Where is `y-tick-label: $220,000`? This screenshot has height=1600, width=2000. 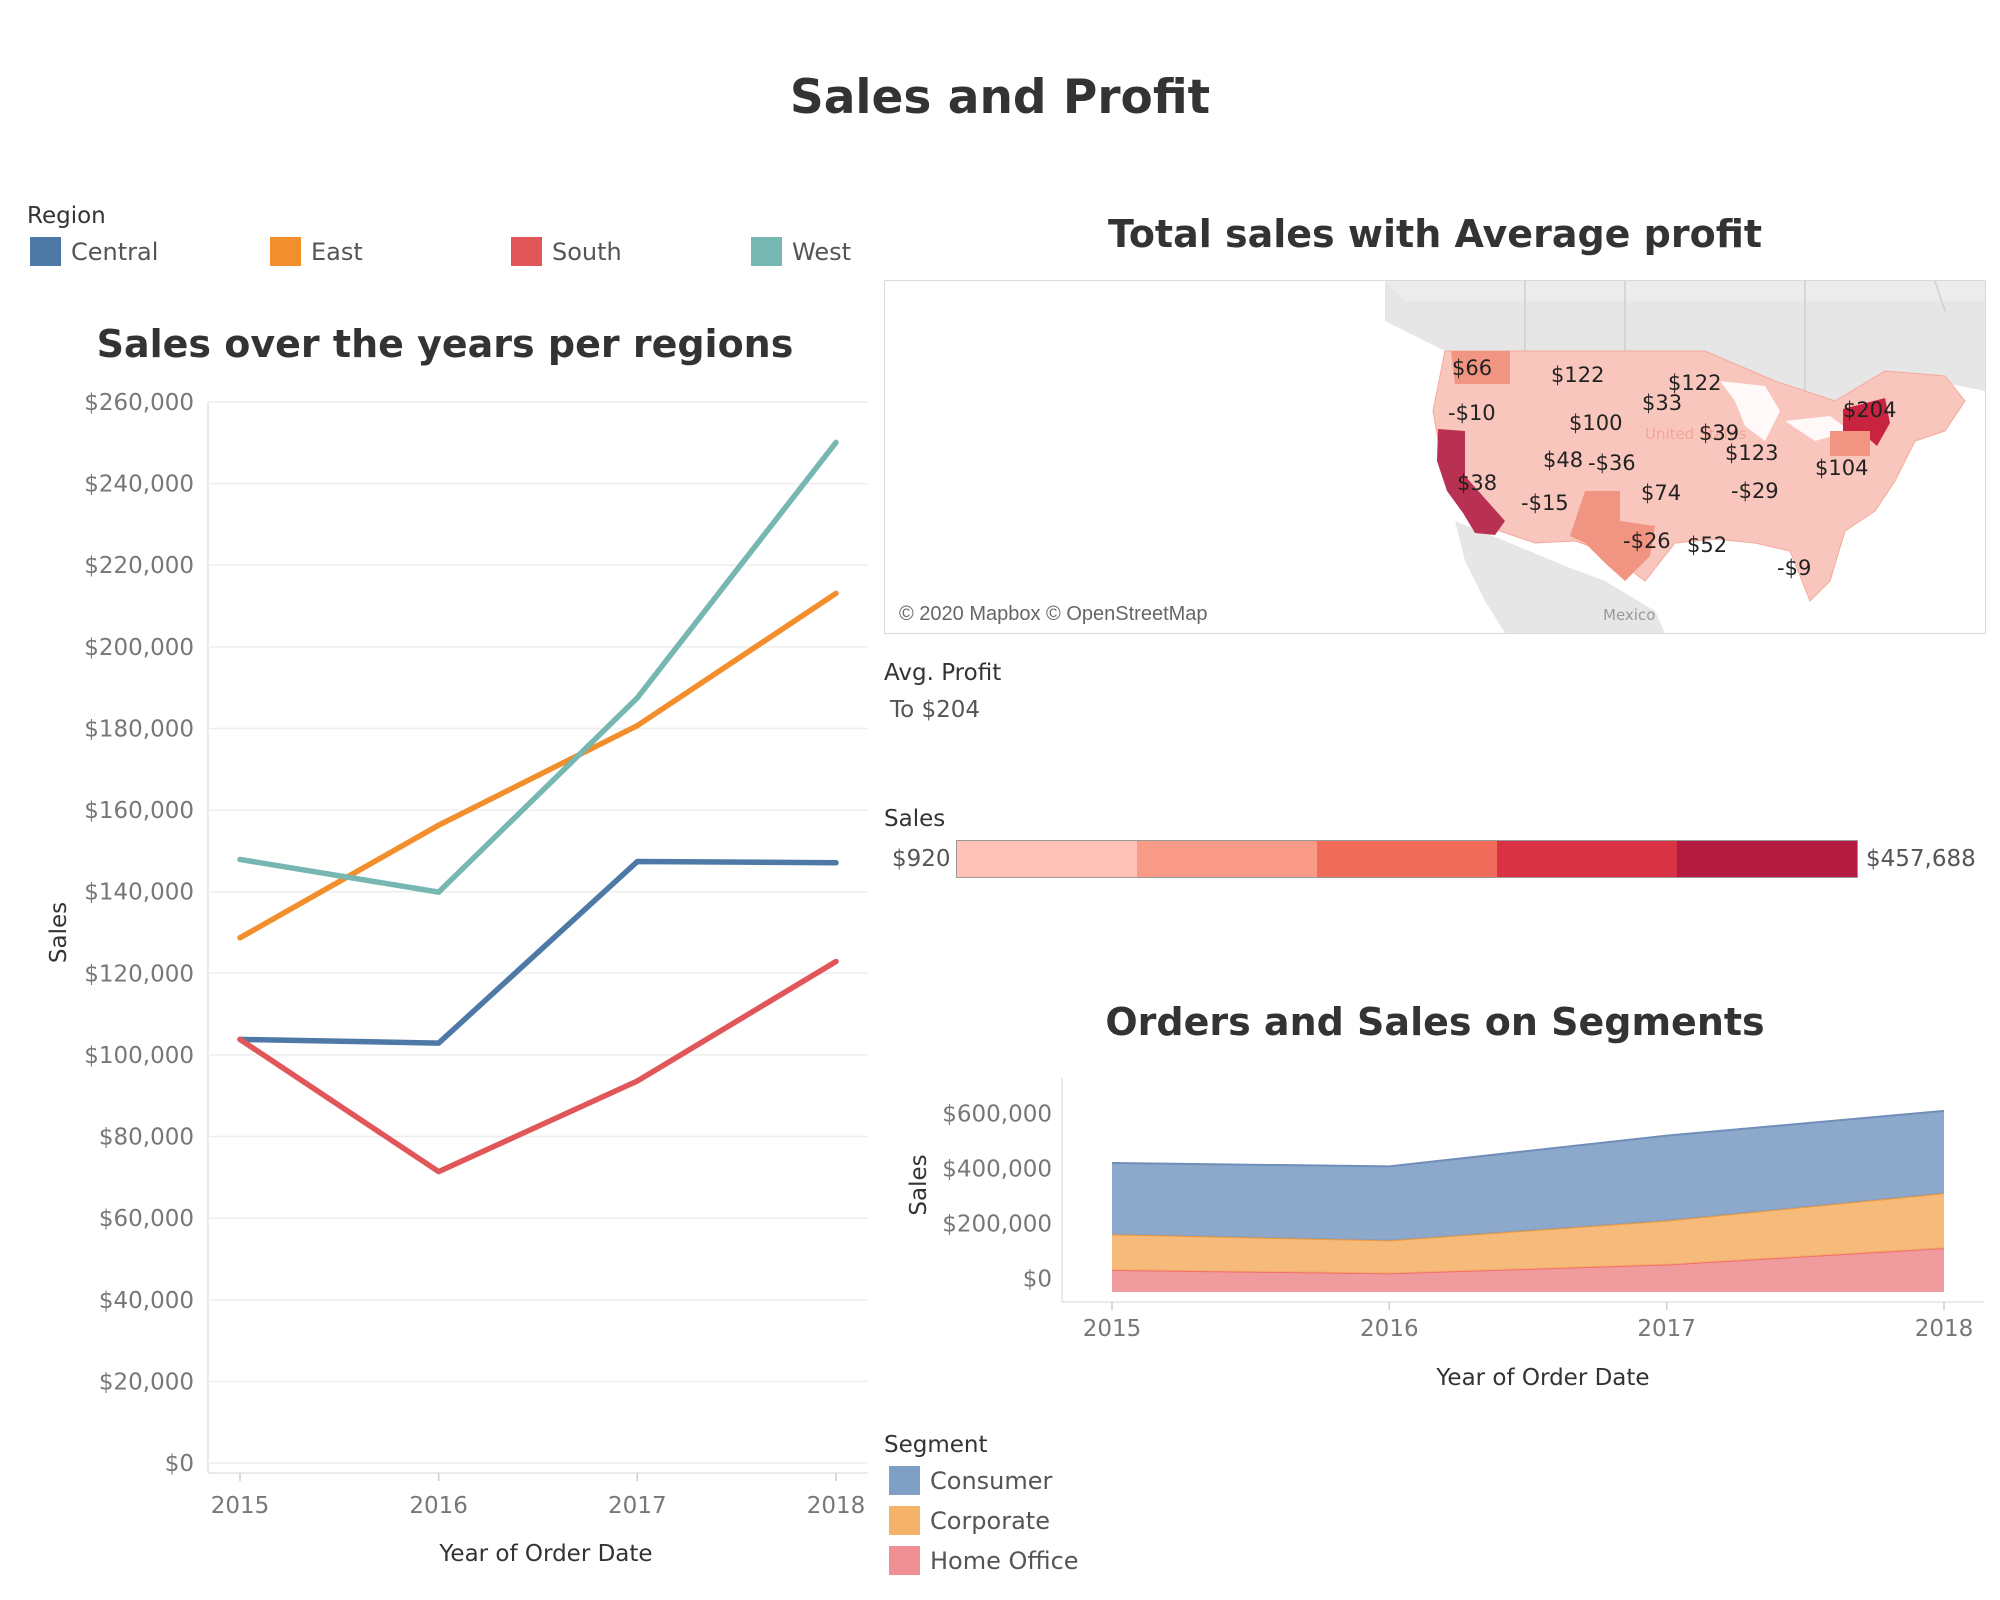
y-tick-label: $220,000 is located at coordinates (139, 566).